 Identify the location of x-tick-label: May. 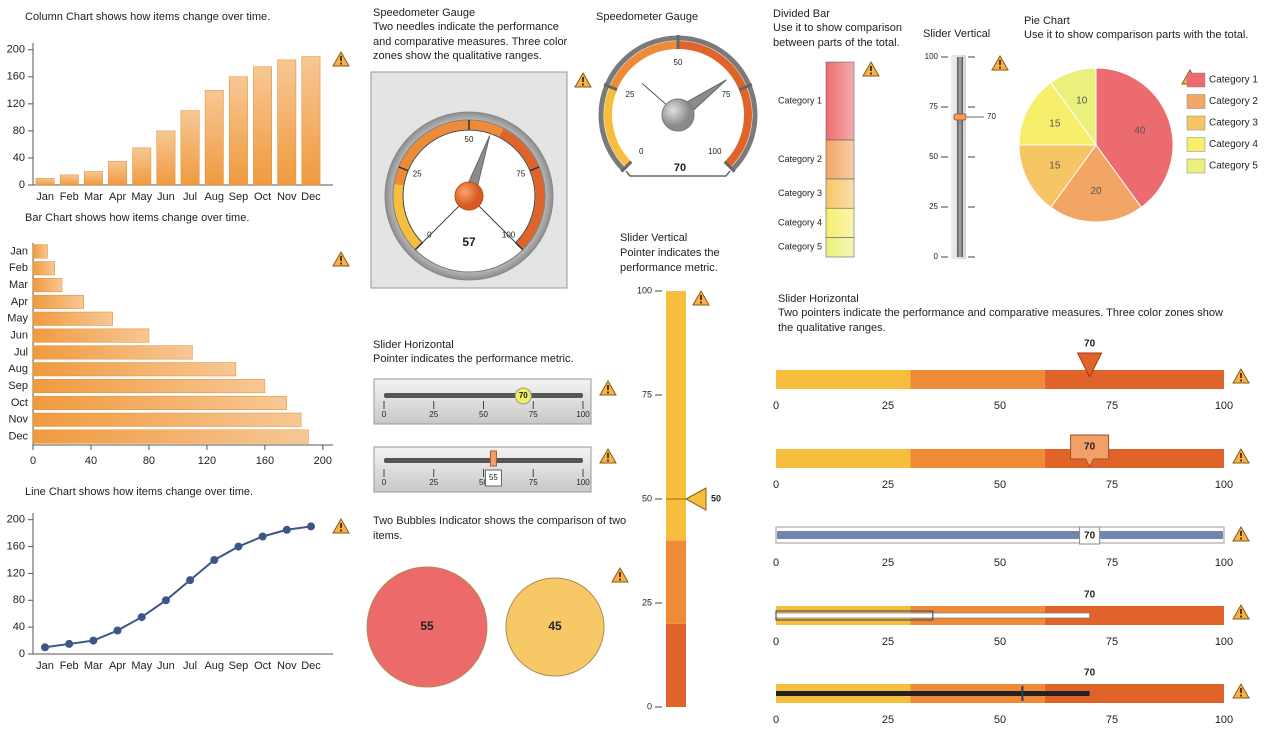
(141, 666).